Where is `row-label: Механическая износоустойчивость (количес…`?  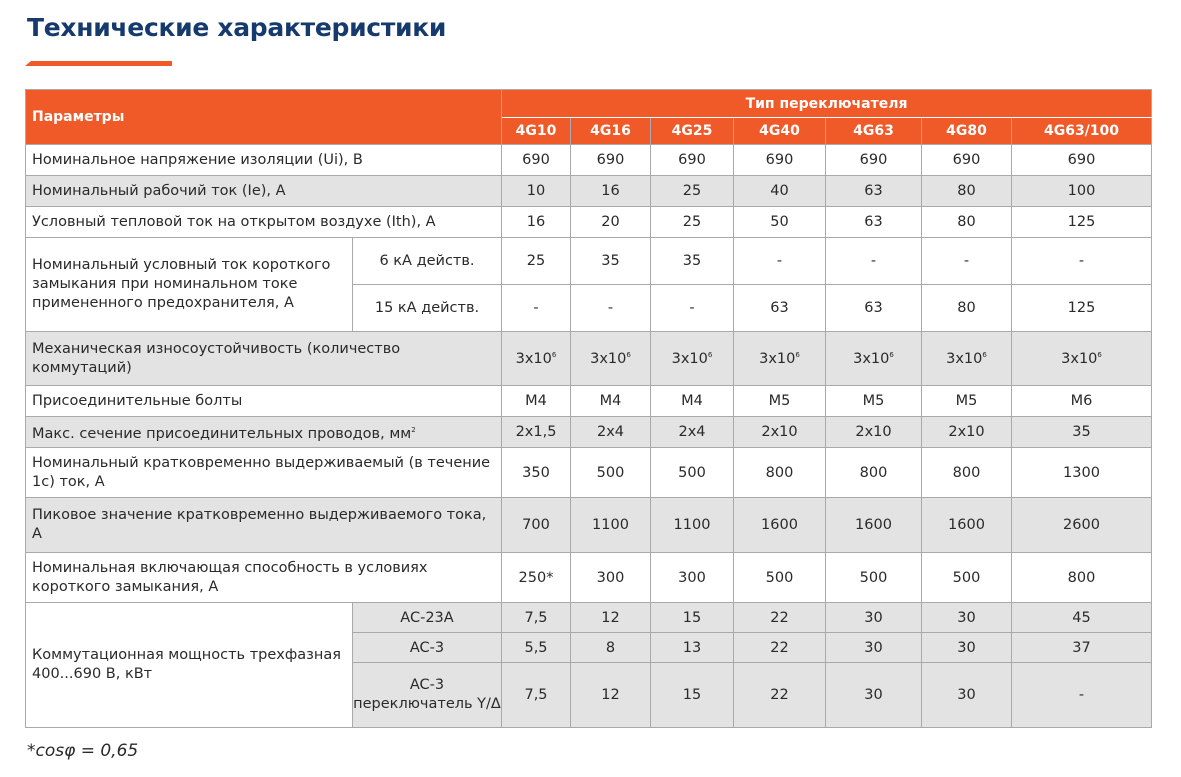 row-label: Механическая износоустойчивость (количес… is located at coordinates (263, 358).